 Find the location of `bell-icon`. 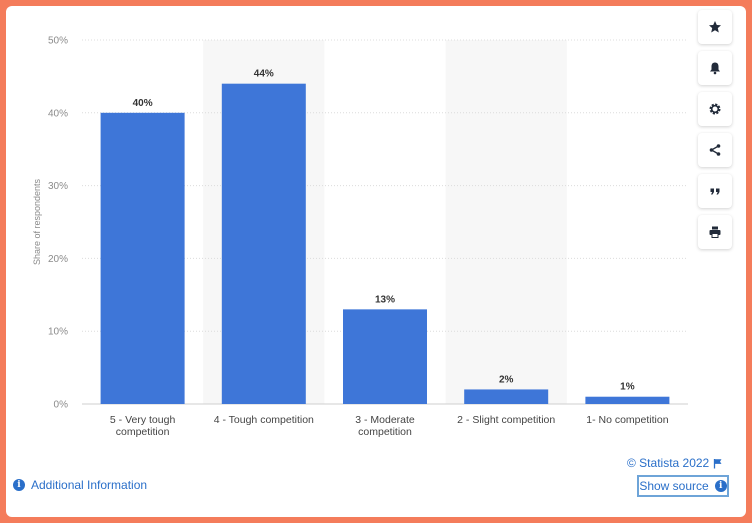

bell-icon is located at coordinates (715, 68).